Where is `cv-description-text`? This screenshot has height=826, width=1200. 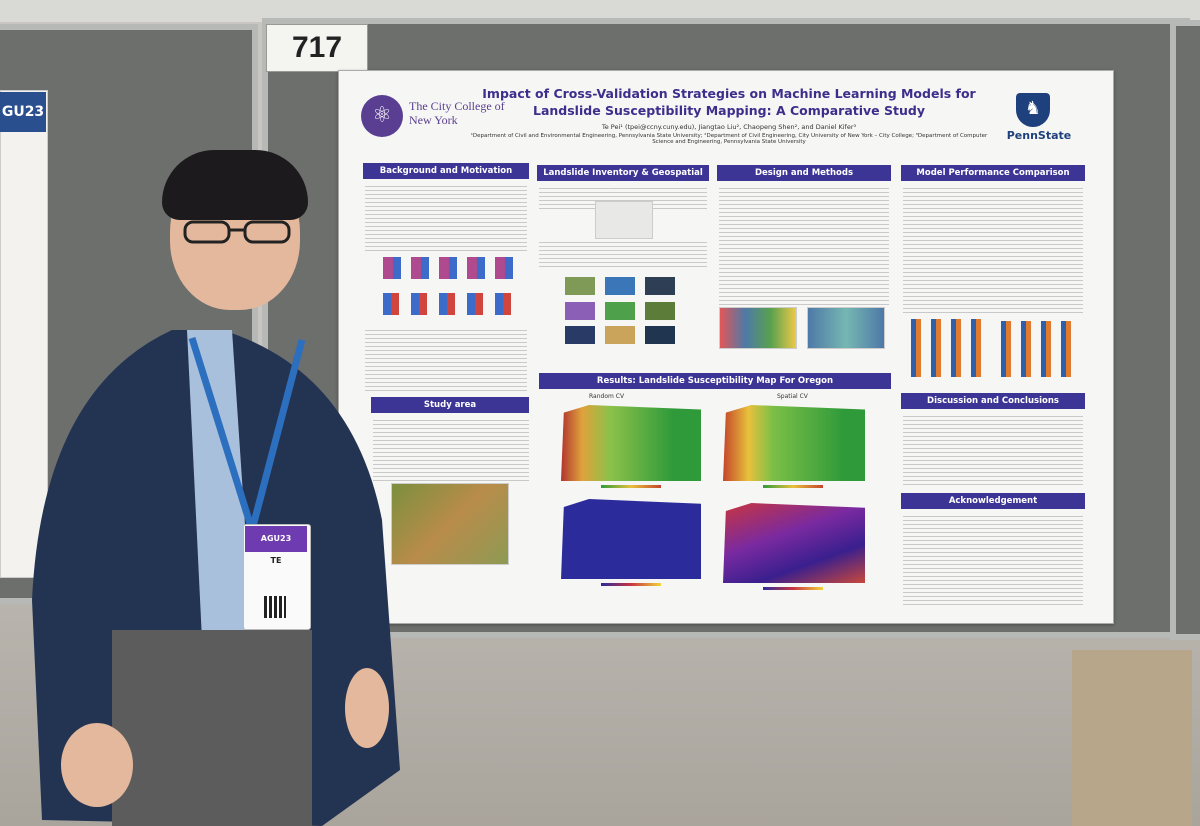 cv-description-text is located at coordinates (446, 359).